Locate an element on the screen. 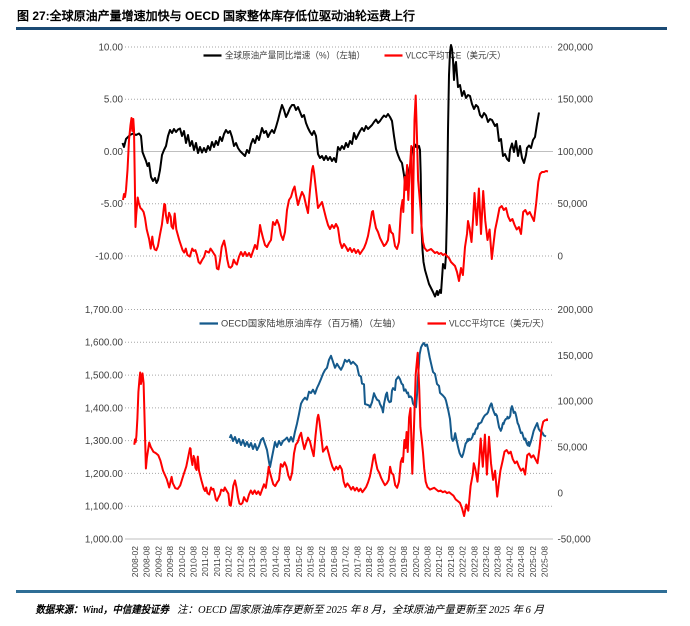  svg-text: 10.00 is located at coordinates (110, 47).